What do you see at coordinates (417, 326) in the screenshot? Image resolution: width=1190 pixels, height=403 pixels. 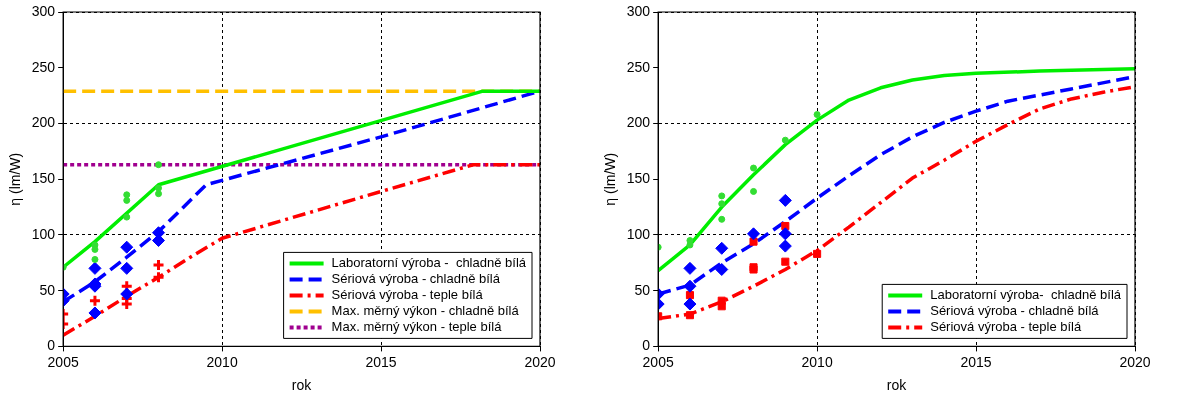 I see `legend-label: Max. měrný výkon - teple bílá` at bounding box center [417, 326].